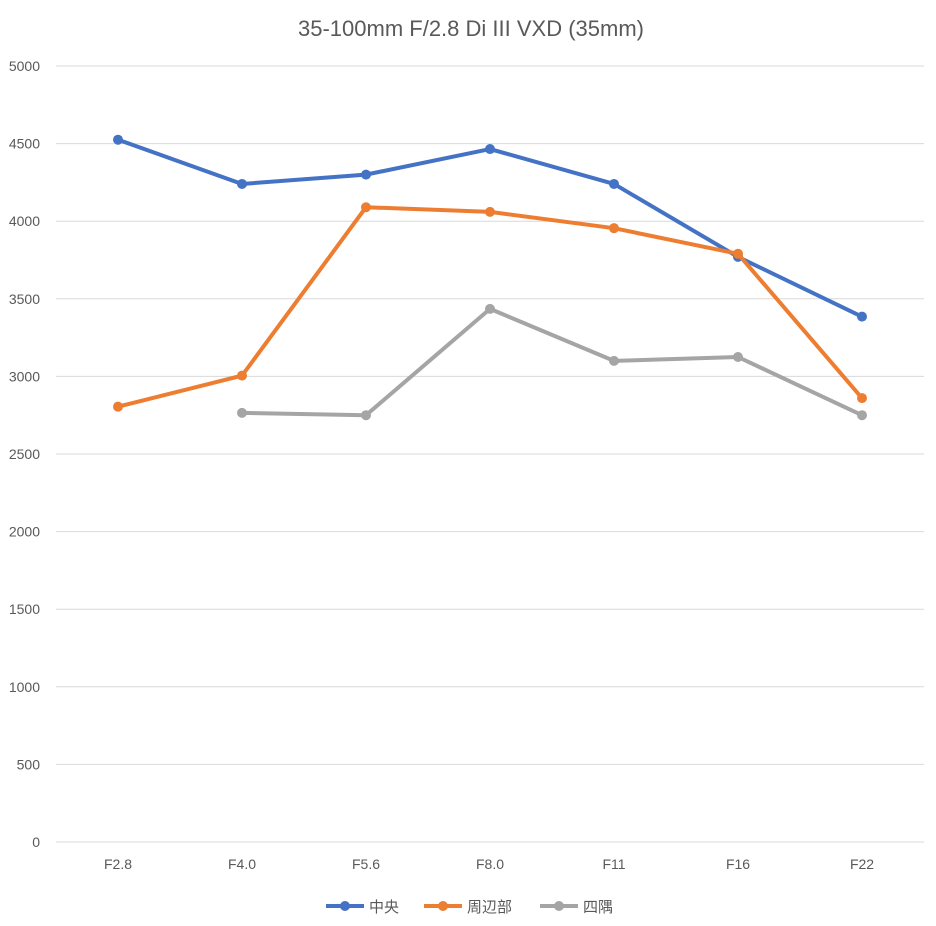 The width and height of the screenshot is (936, 926). I want to click on y-tick-label: 2500, so click(24, 454).